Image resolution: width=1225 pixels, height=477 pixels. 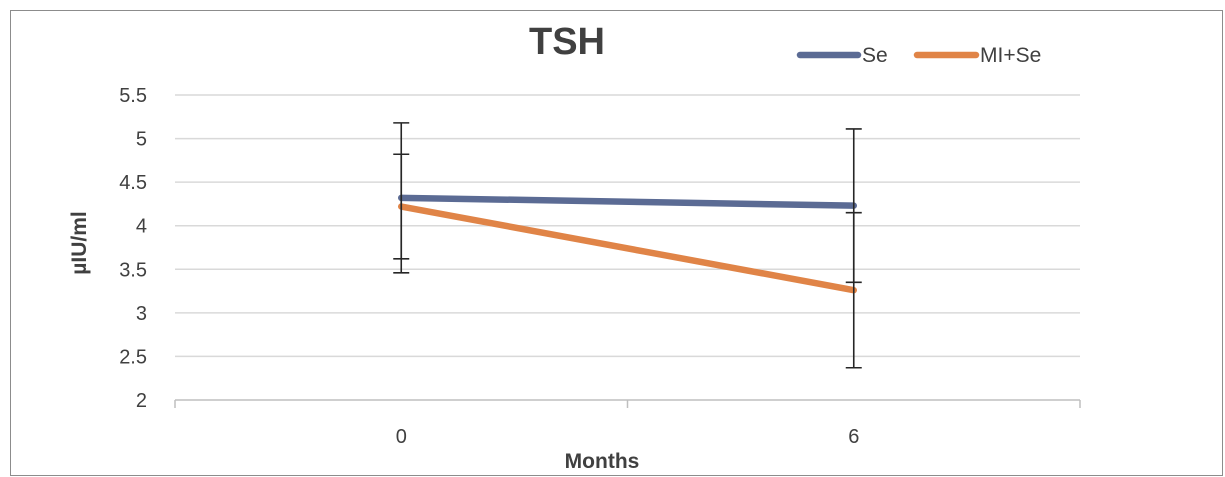 What do you see at coordinates (141, 314) in the screenshot?
I see `y-tick-label: 3` at bounding box center [141, 314].